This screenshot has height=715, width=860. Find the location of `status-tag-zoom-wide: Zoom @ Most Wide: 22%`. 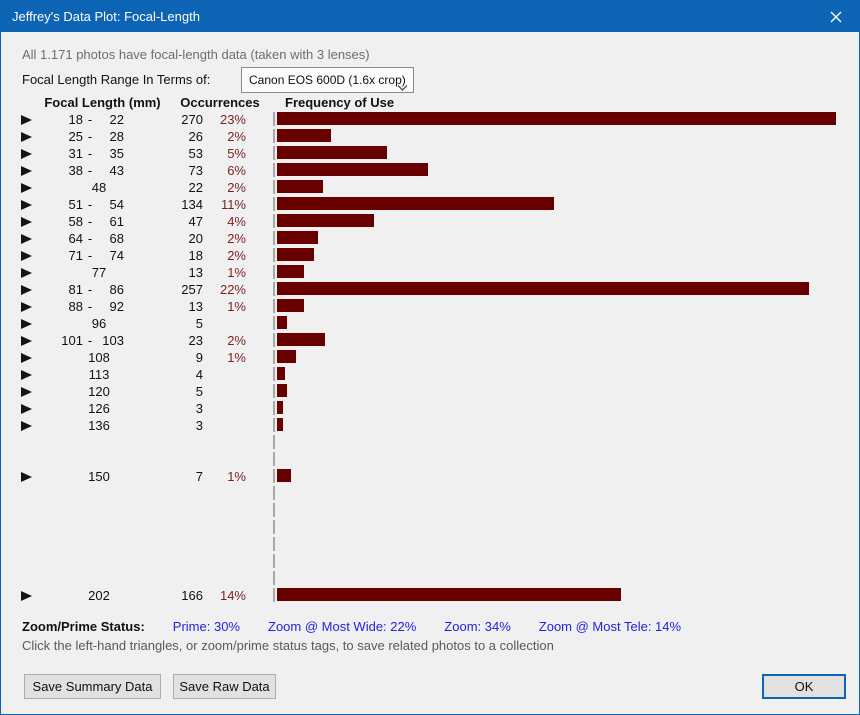

status-tag-zoom-wide: Zoom @ Most Wide: 22% is located at coordinates (342, 626).